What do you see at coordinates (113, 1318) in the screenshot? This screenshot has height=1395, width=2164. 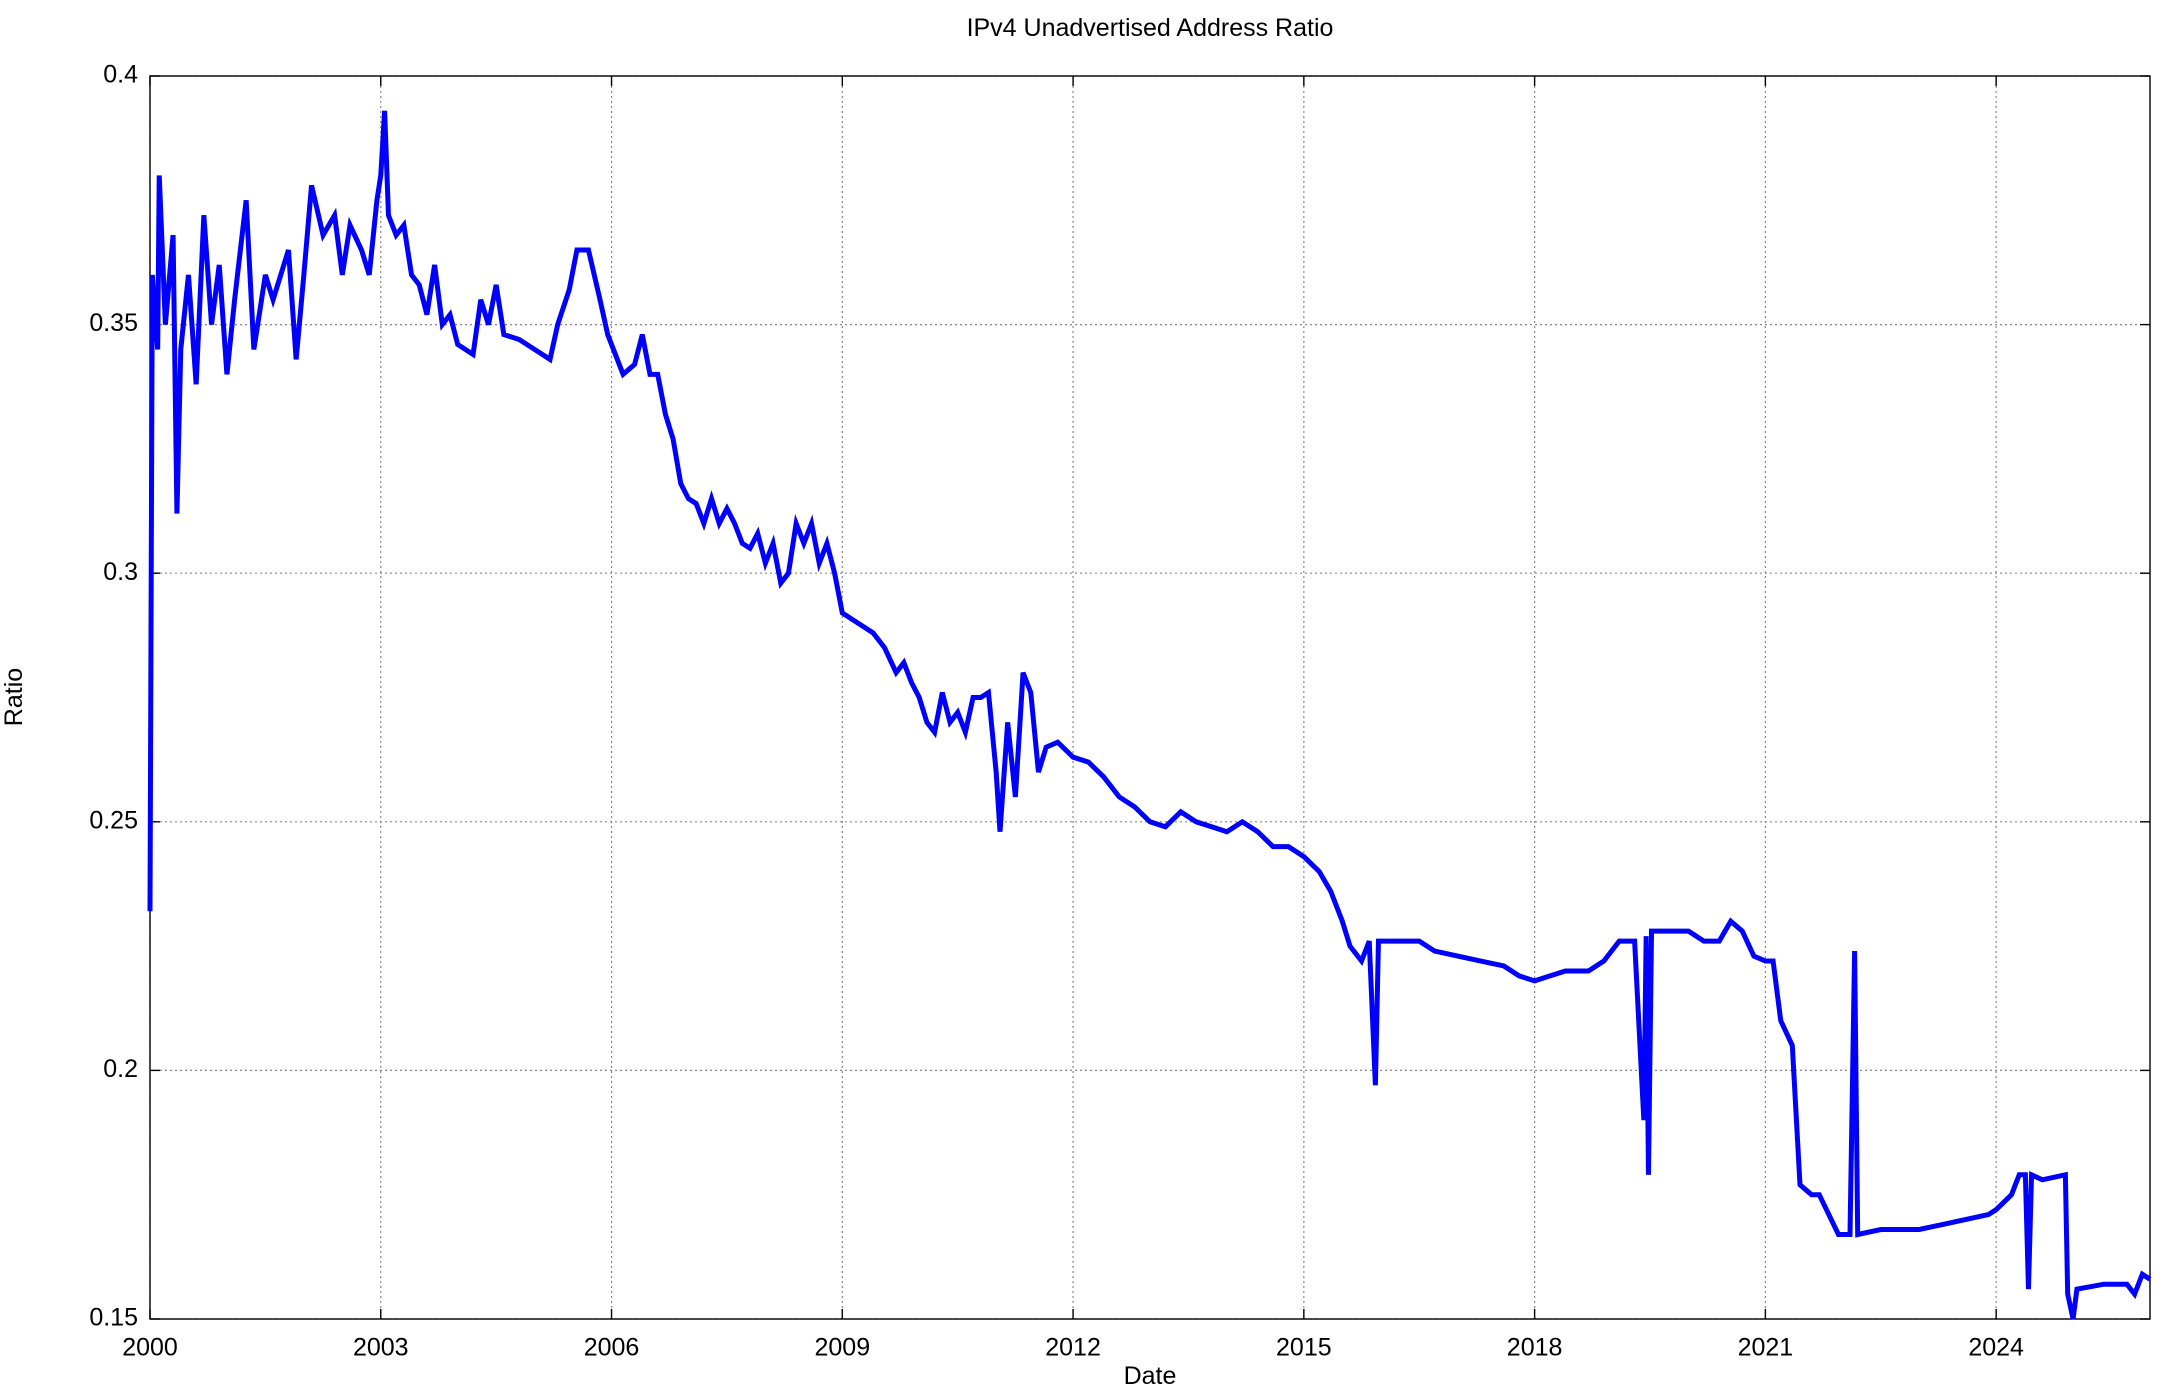 I see `y-tick-label: 0.15` at bounding box center [113, 1318].